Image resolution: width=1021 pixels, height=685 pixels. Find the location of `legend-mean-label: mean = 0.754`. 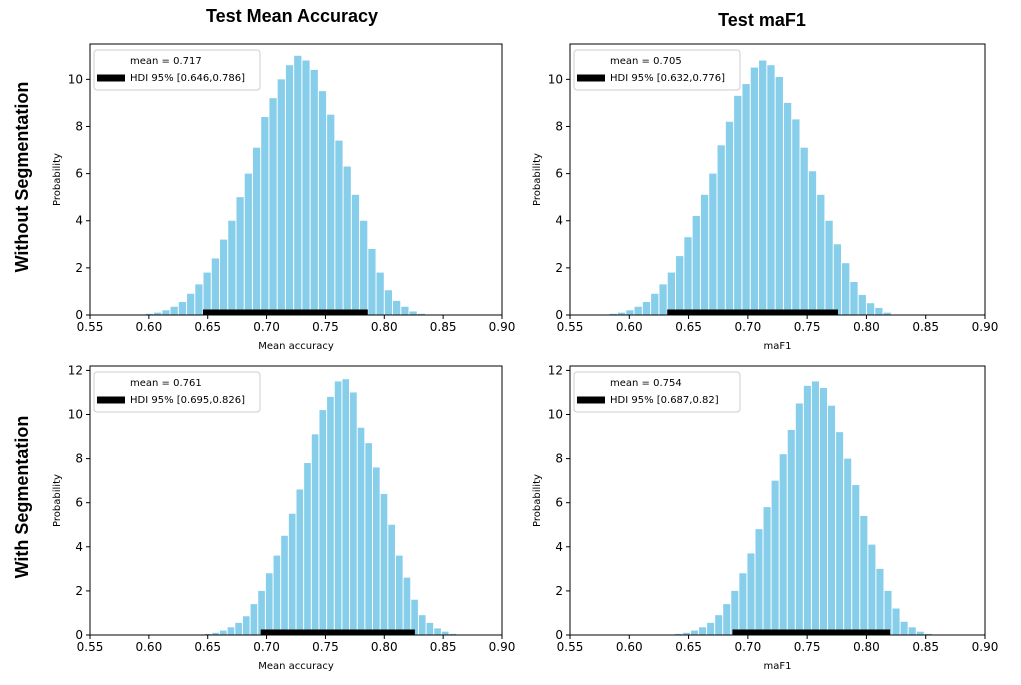

legend-mean-label: mean = 0.754 is located at coordinates (646, 383).